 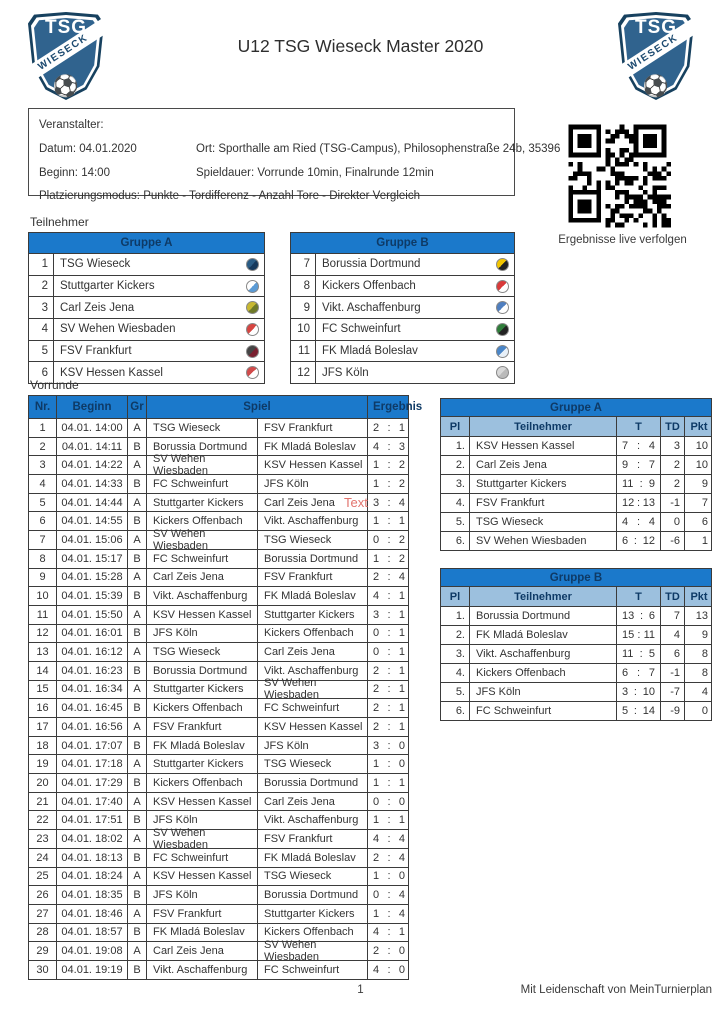 I want to click on goals: 4:4, so click(x=638, y=522).